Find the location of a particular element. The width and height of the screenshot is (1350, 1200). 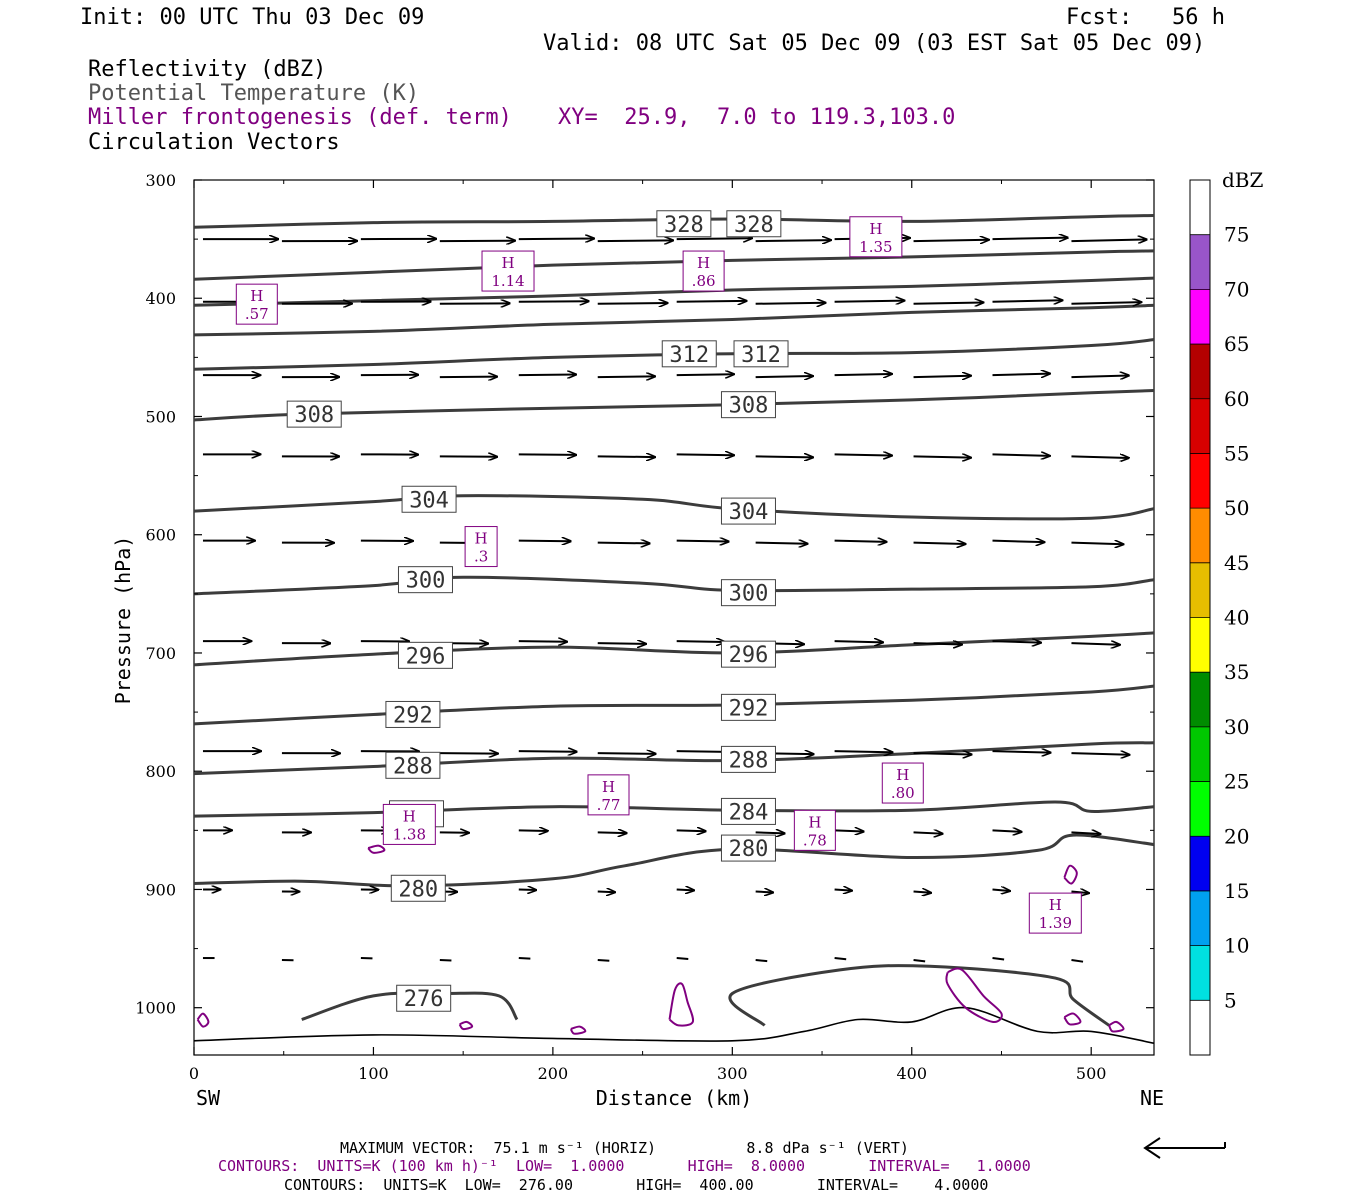

reference-vector-arrowhead is located at coordinates (1152, 1148).